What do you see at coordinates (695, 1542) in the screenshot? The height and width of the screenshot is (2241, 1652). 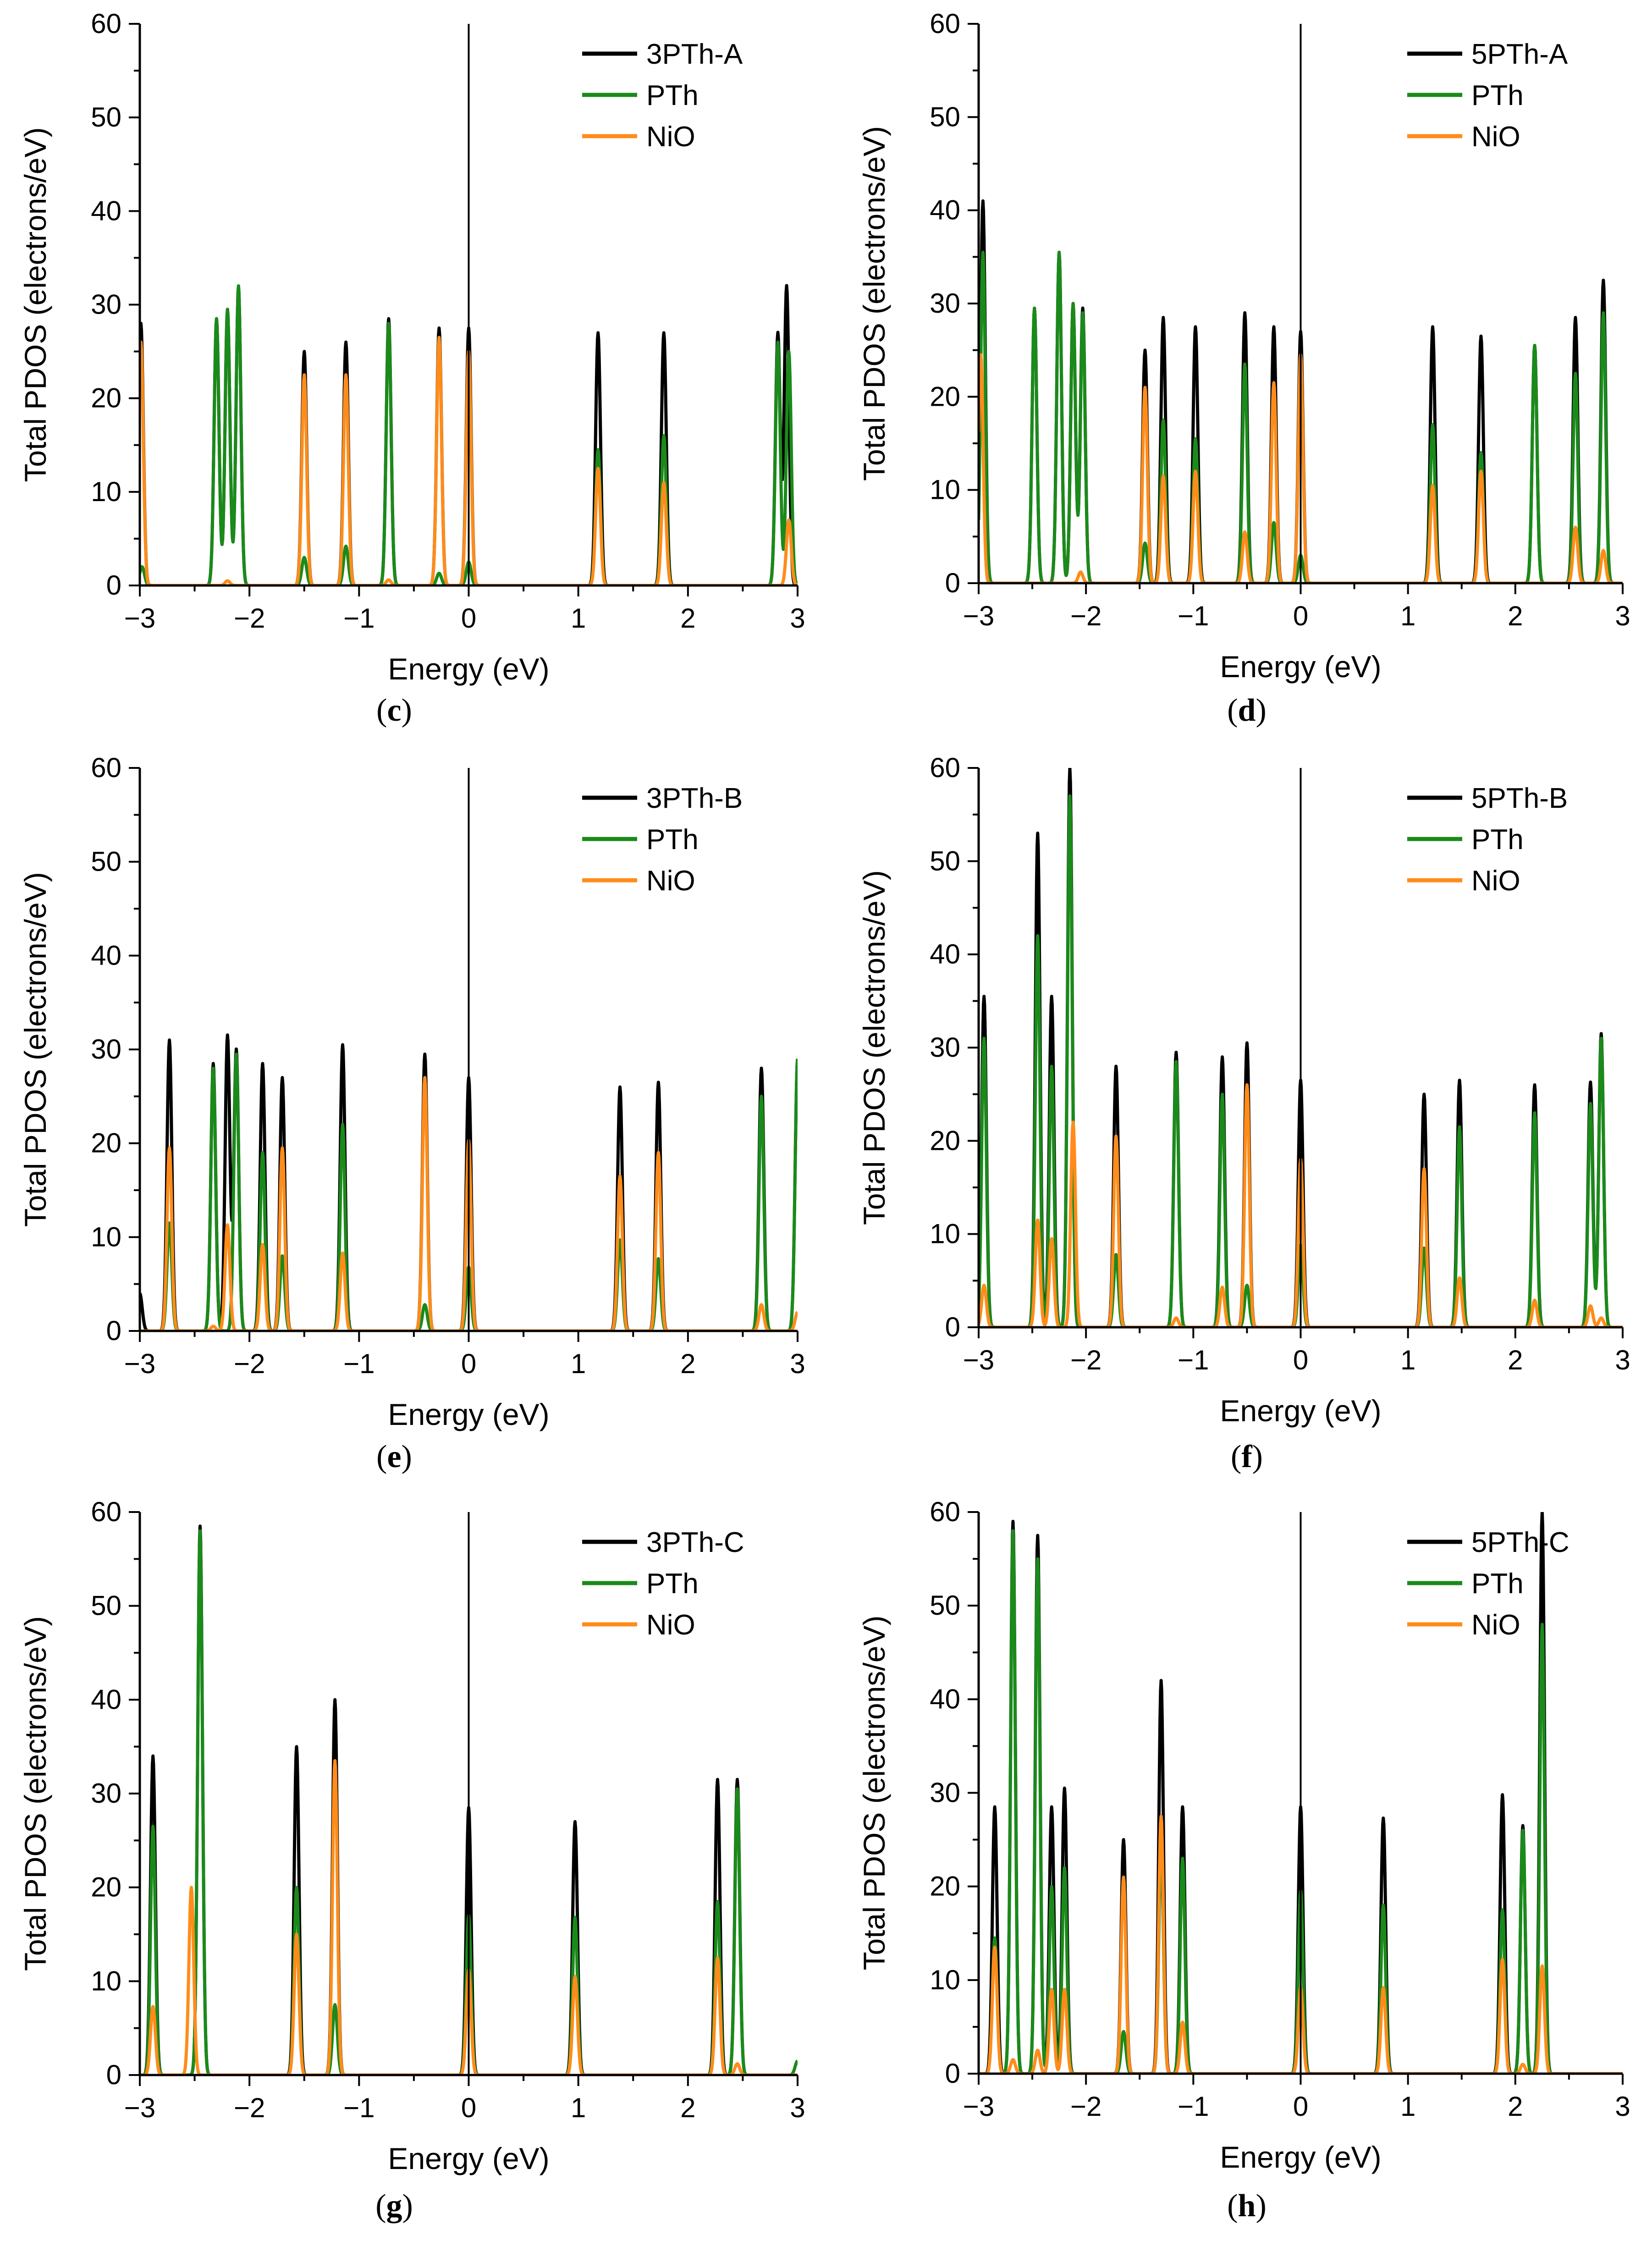 I see `legend-label: 3PTh-C` at bounding box center [695, 1542].